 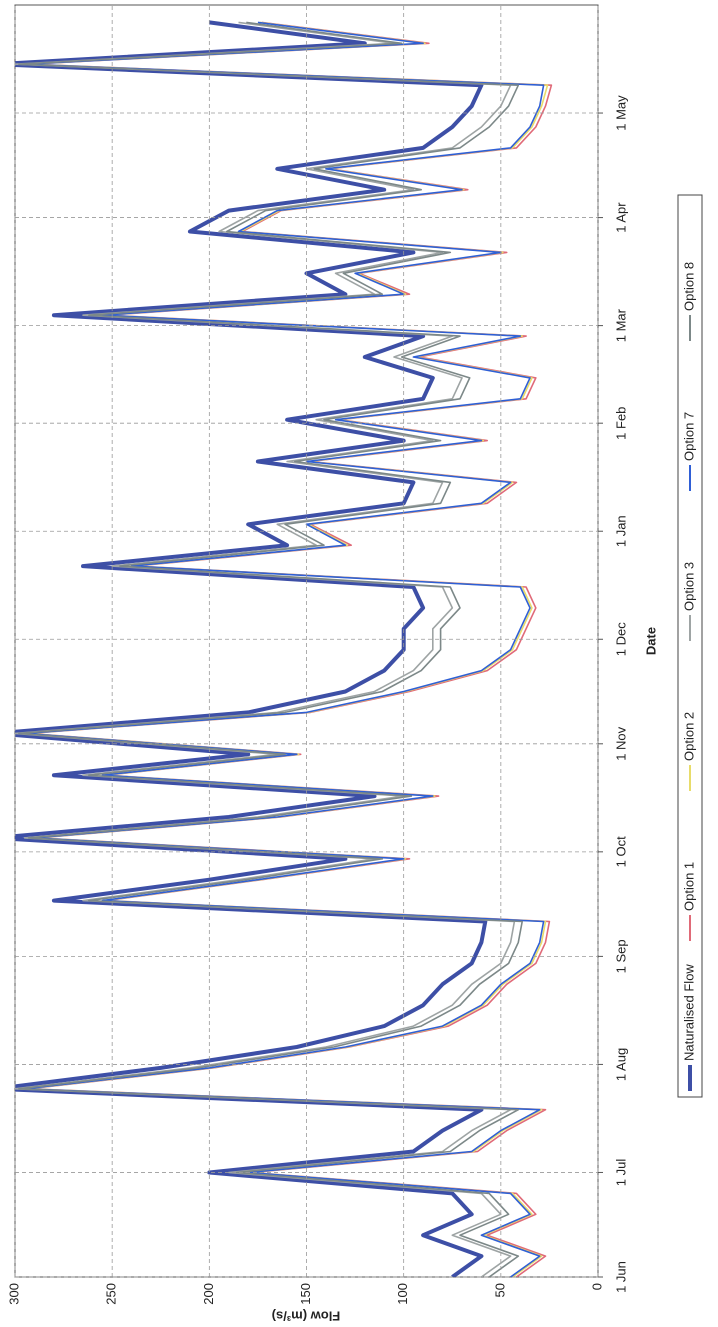 What do you see at coordinates (402, 1294) in the screenshot?
I see `y-tick-label: 100` at bounding box center [402, 1294].